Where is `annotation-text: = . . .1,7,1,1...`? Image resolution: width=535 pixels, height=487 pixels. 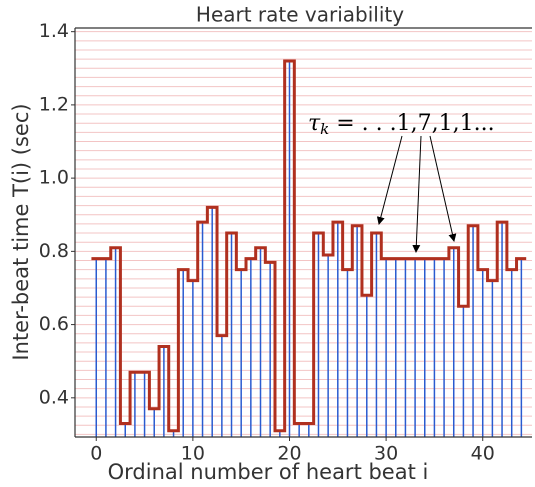
annotation-text: = . . .1,7,1,1... is located at coordinates (411, 123).